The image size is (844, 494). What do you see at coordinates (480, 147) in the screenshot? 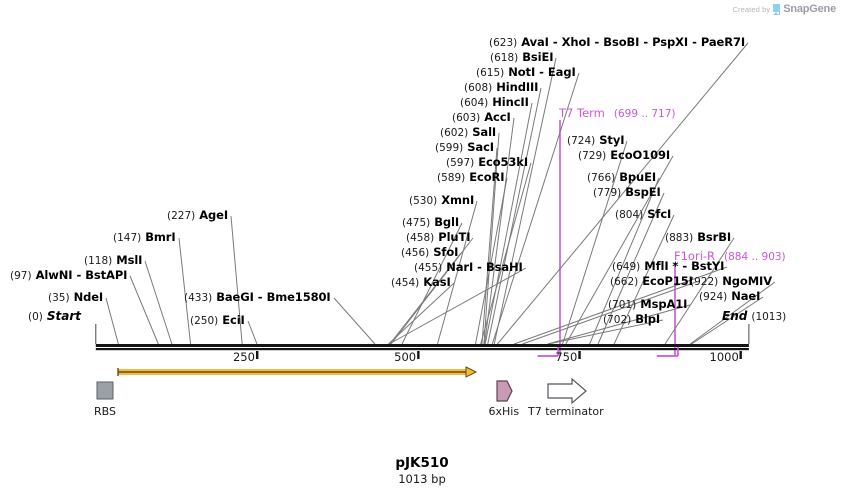
I see `enzyme-name: SacI` at bounding box center [480, 147].